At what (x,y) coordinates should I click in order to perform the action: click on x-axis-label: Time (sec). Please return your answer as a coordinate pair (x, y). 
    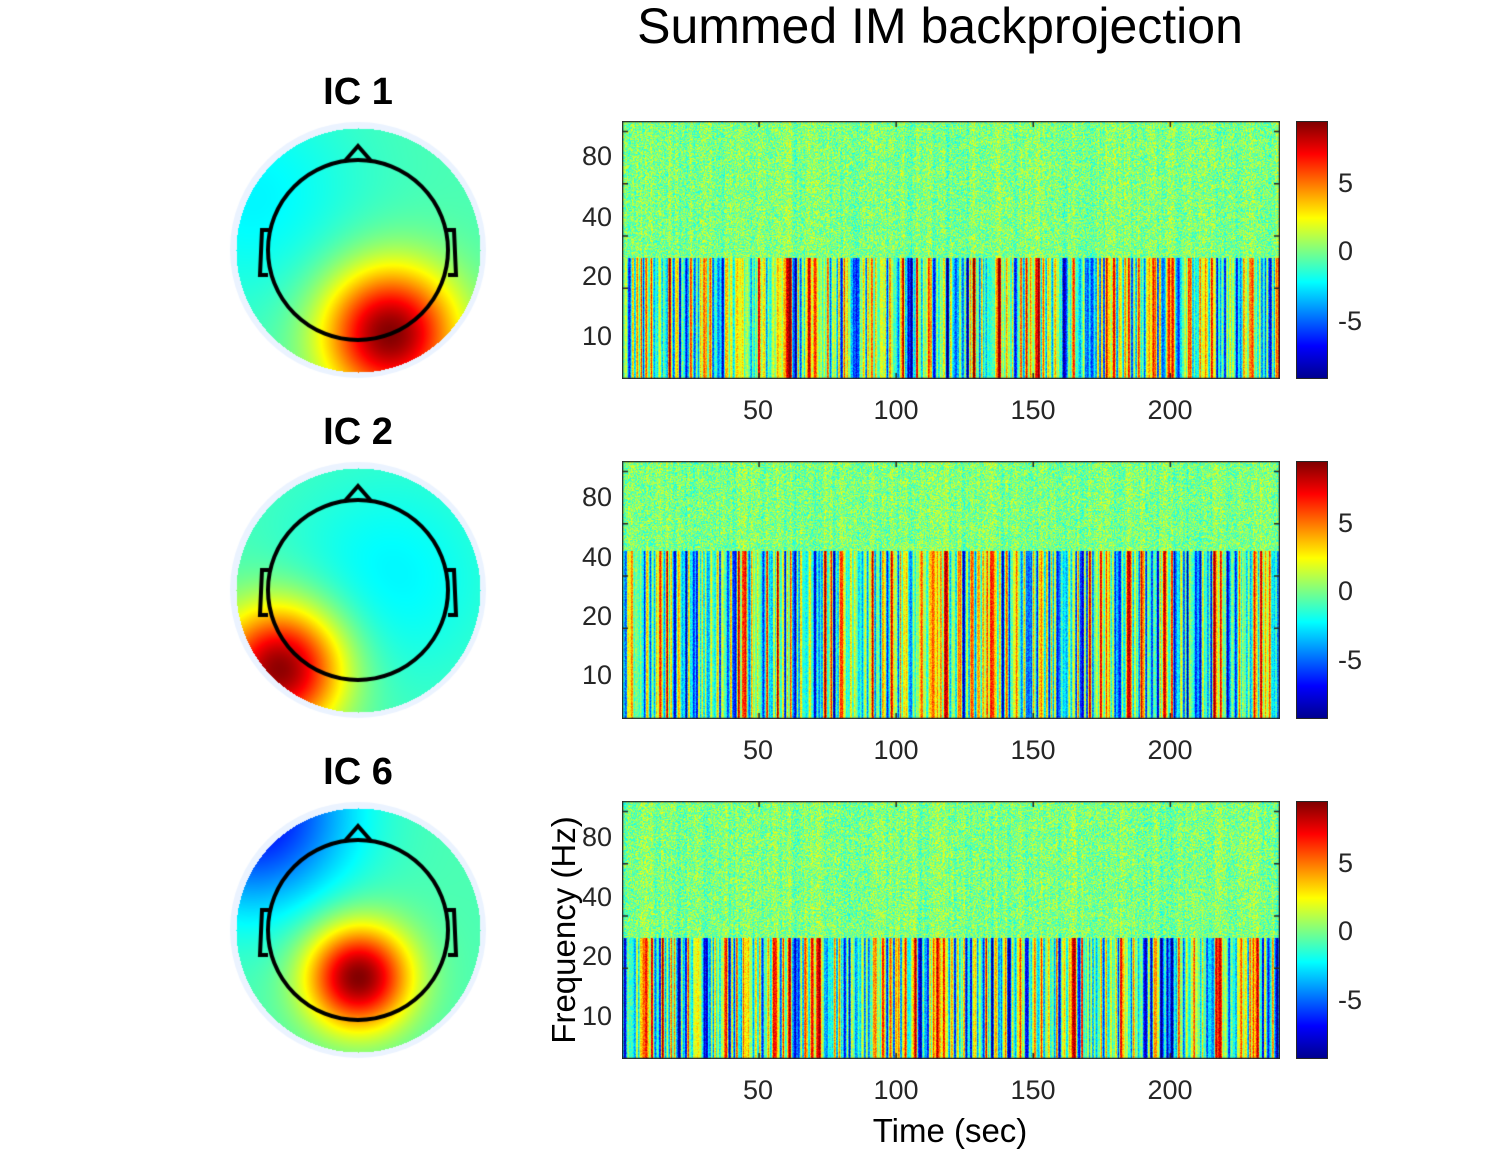
    Looking at the image, I should click on (950, 1130).